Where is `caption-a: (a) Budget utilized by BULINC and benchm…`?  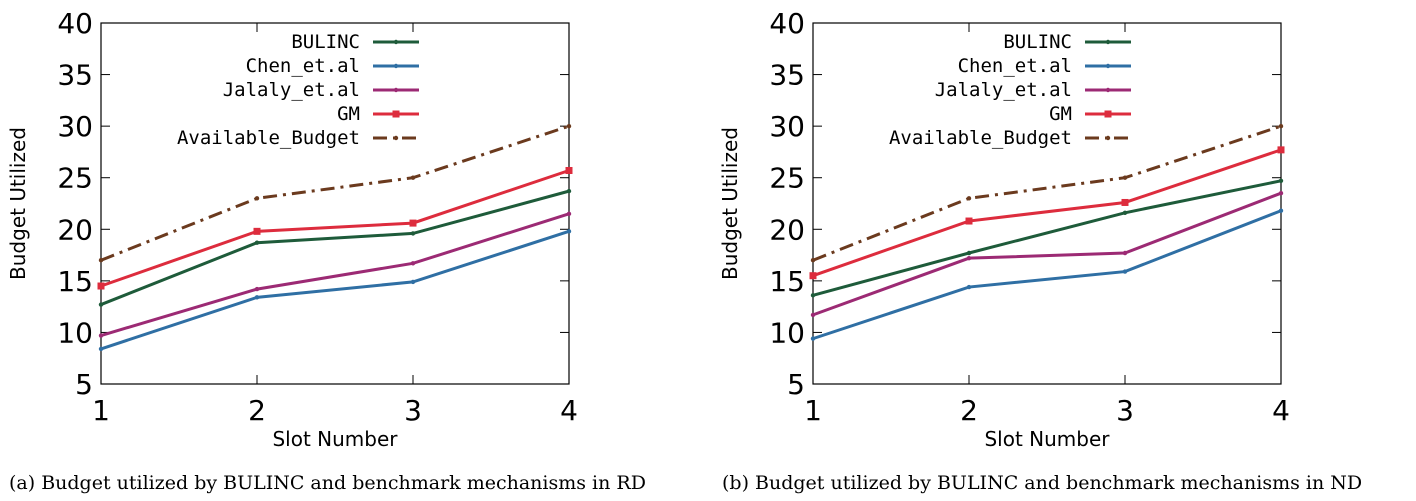 caption-a: (a) Budget utilized by BULINC and benchm… is located at coordinates (327, 483).